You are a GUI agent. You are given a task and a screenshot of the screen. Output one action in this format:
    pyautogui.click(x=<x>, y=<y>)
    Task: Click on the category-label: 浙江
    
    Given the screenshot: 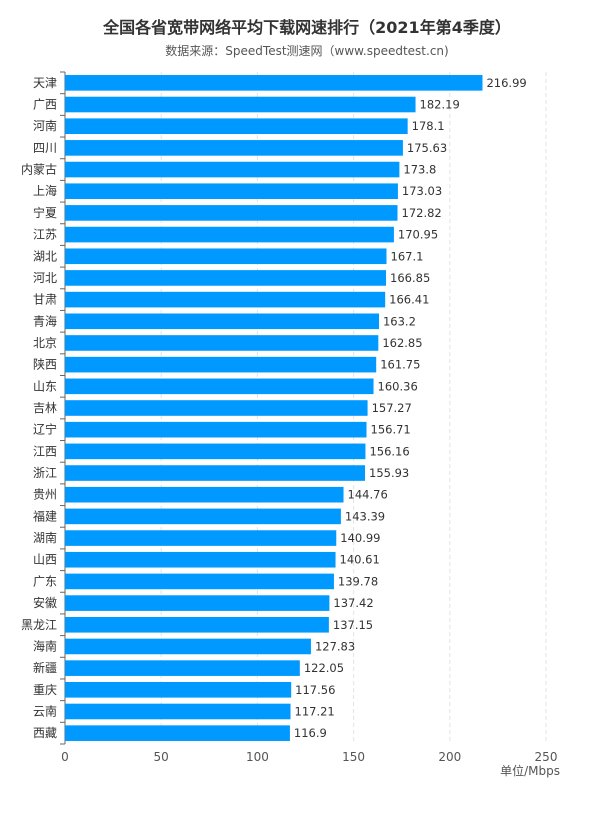 What is the action you would take?
    pyautogui.click(x=45, y=473)
    